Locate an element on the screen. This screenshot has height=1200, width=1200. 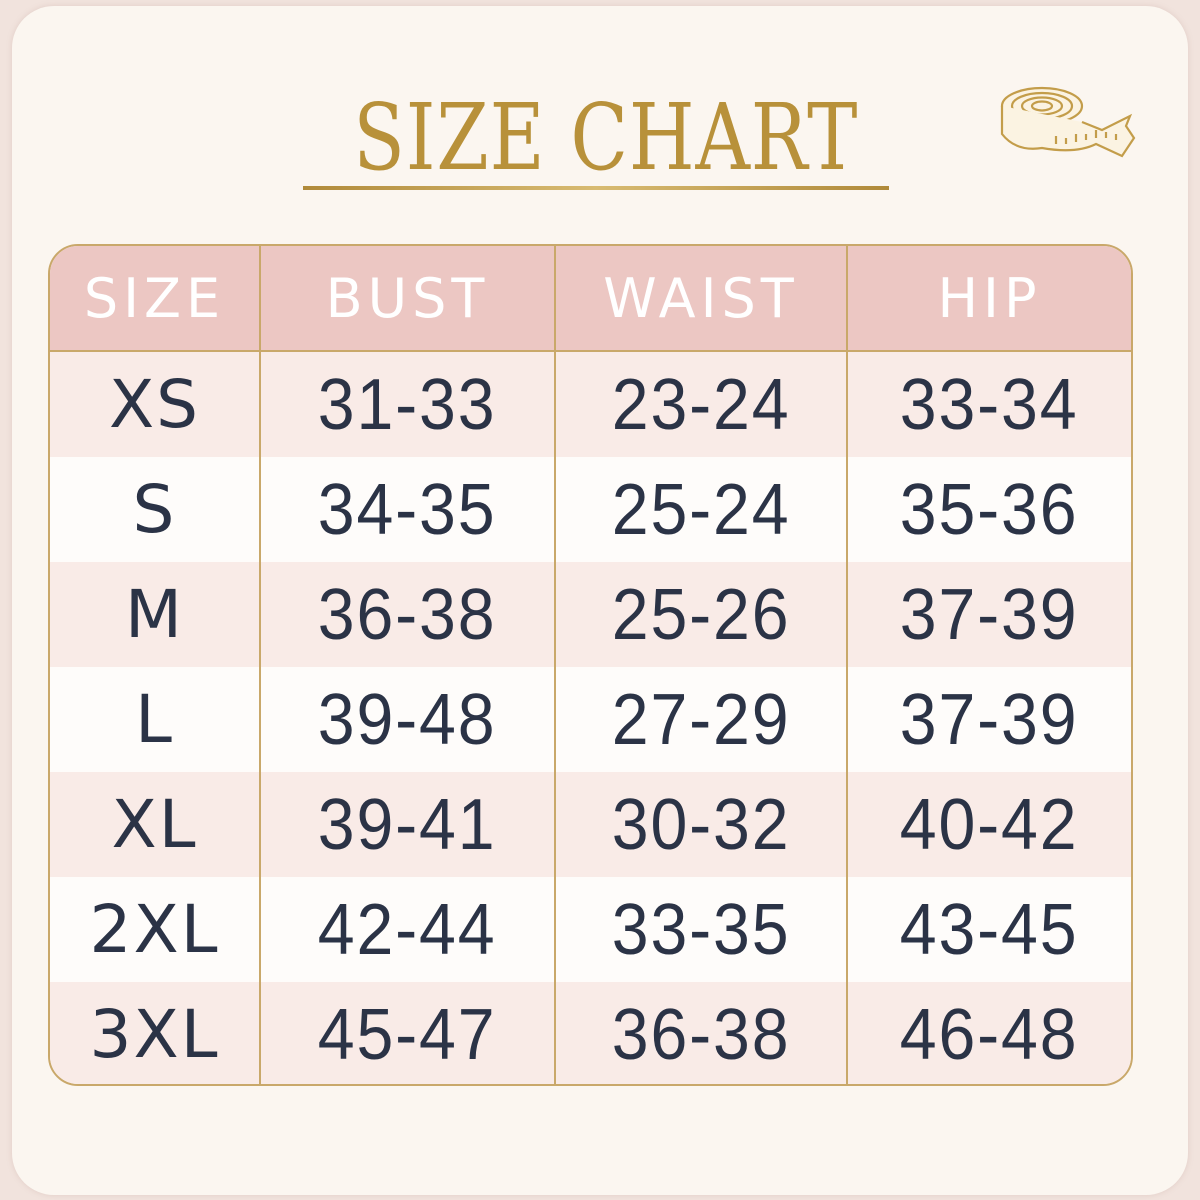
waist-cell: 23-24 is located at coordinates (700, 404).